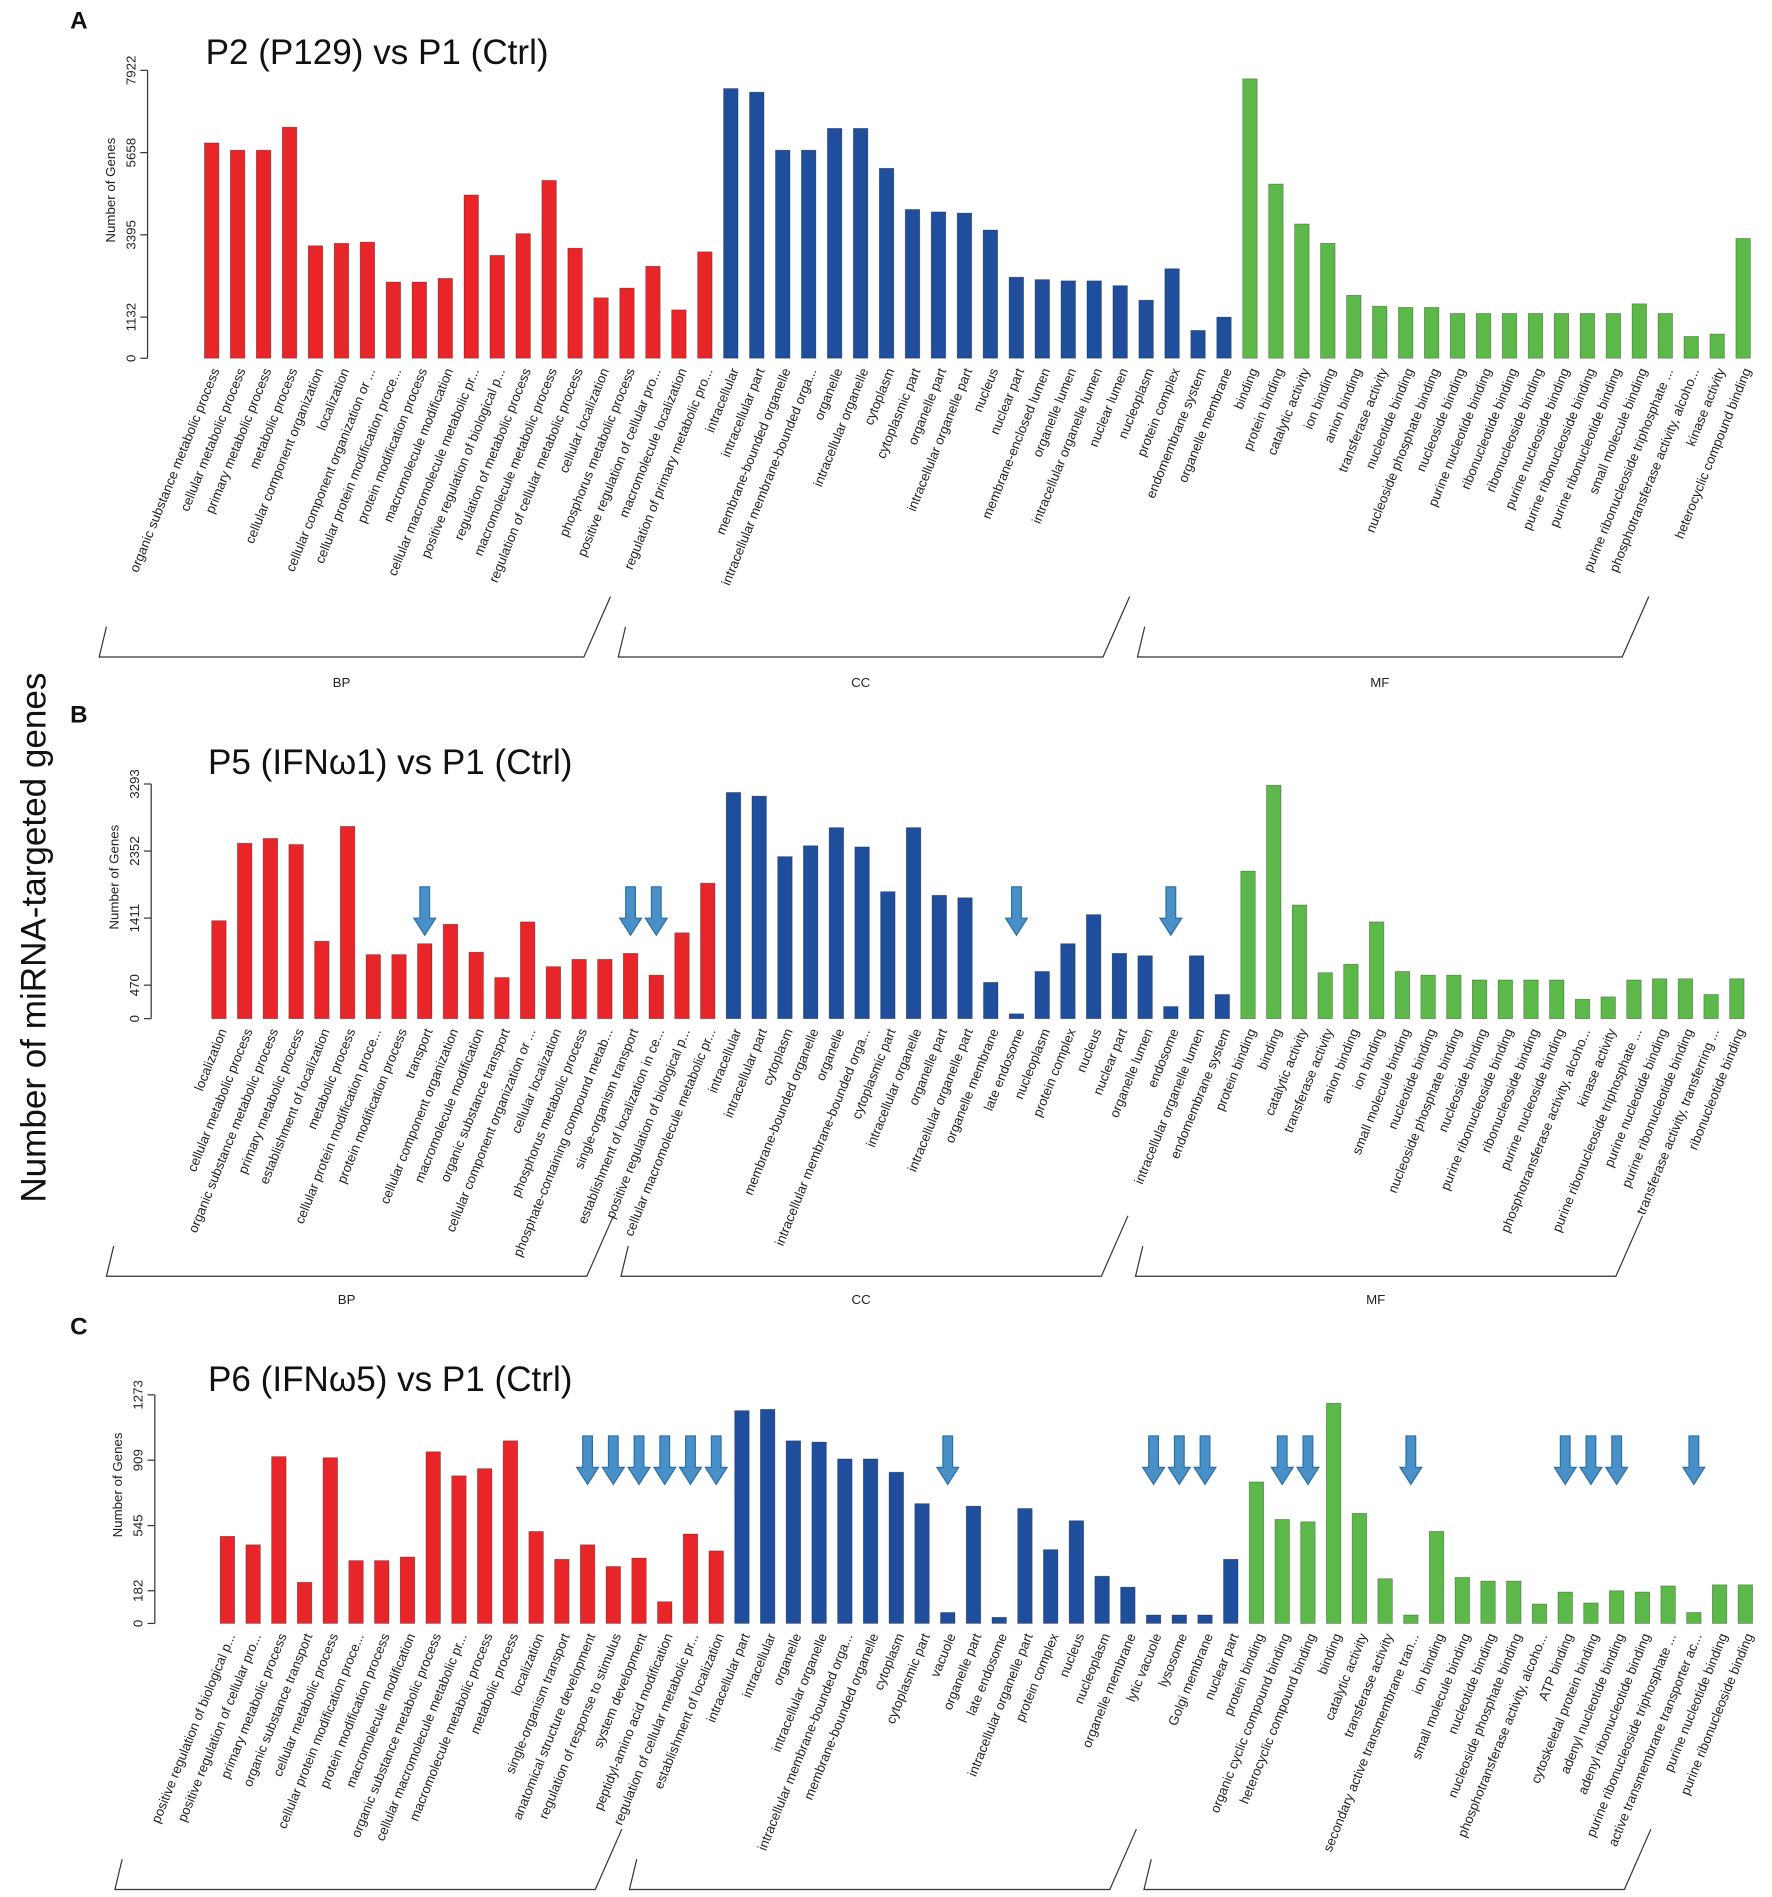 The height and width of the screenshot is (1897, 1772). What do you see at coordinates (130, 153) in the screenshot?
I see `y-tick-label: 5658` at bounding box center [130, 153].